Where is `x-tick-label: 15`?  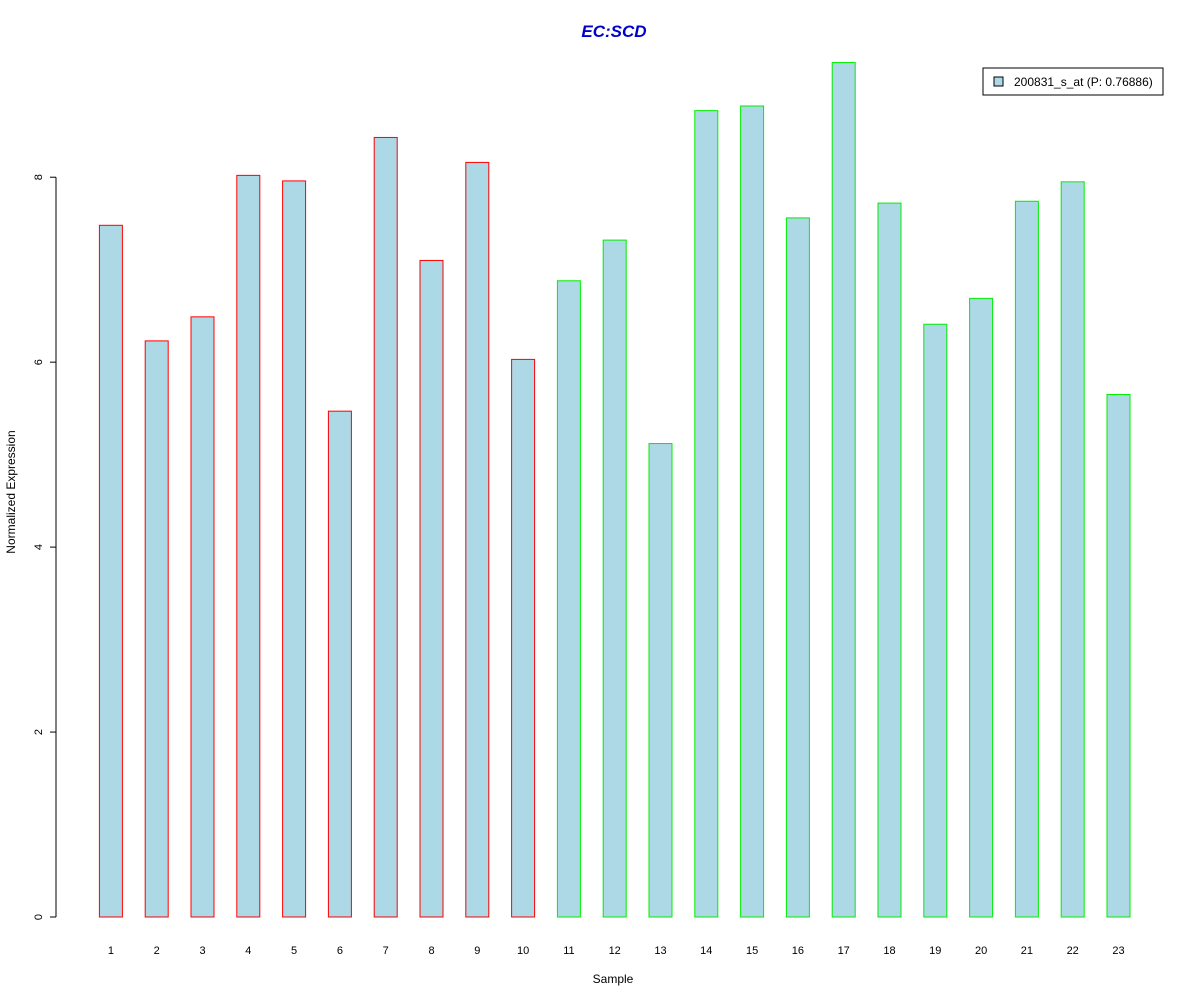
x-tick-label: 15 is located at coordinates (752, 951).